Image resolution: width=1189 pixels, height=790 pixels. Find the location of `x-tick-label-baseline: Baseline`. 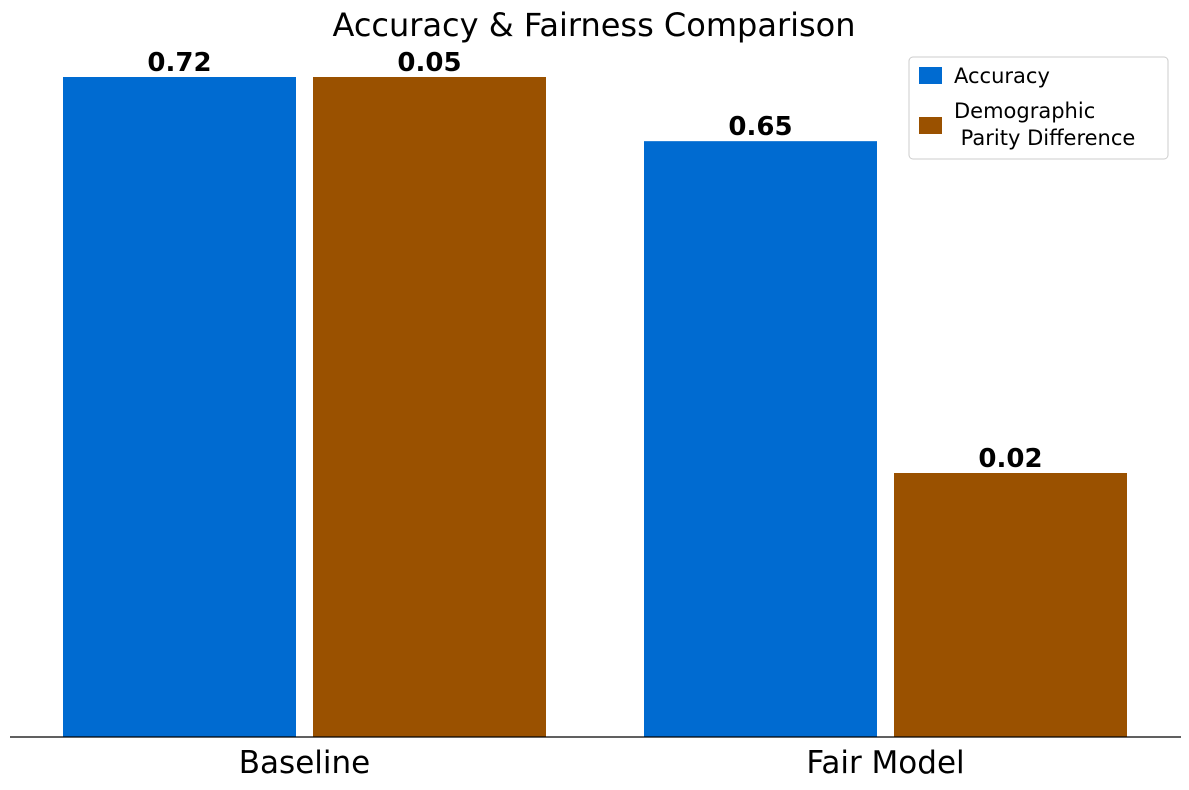

x-tick-label-baseline: Baseline is located at coordinates (304, 763).